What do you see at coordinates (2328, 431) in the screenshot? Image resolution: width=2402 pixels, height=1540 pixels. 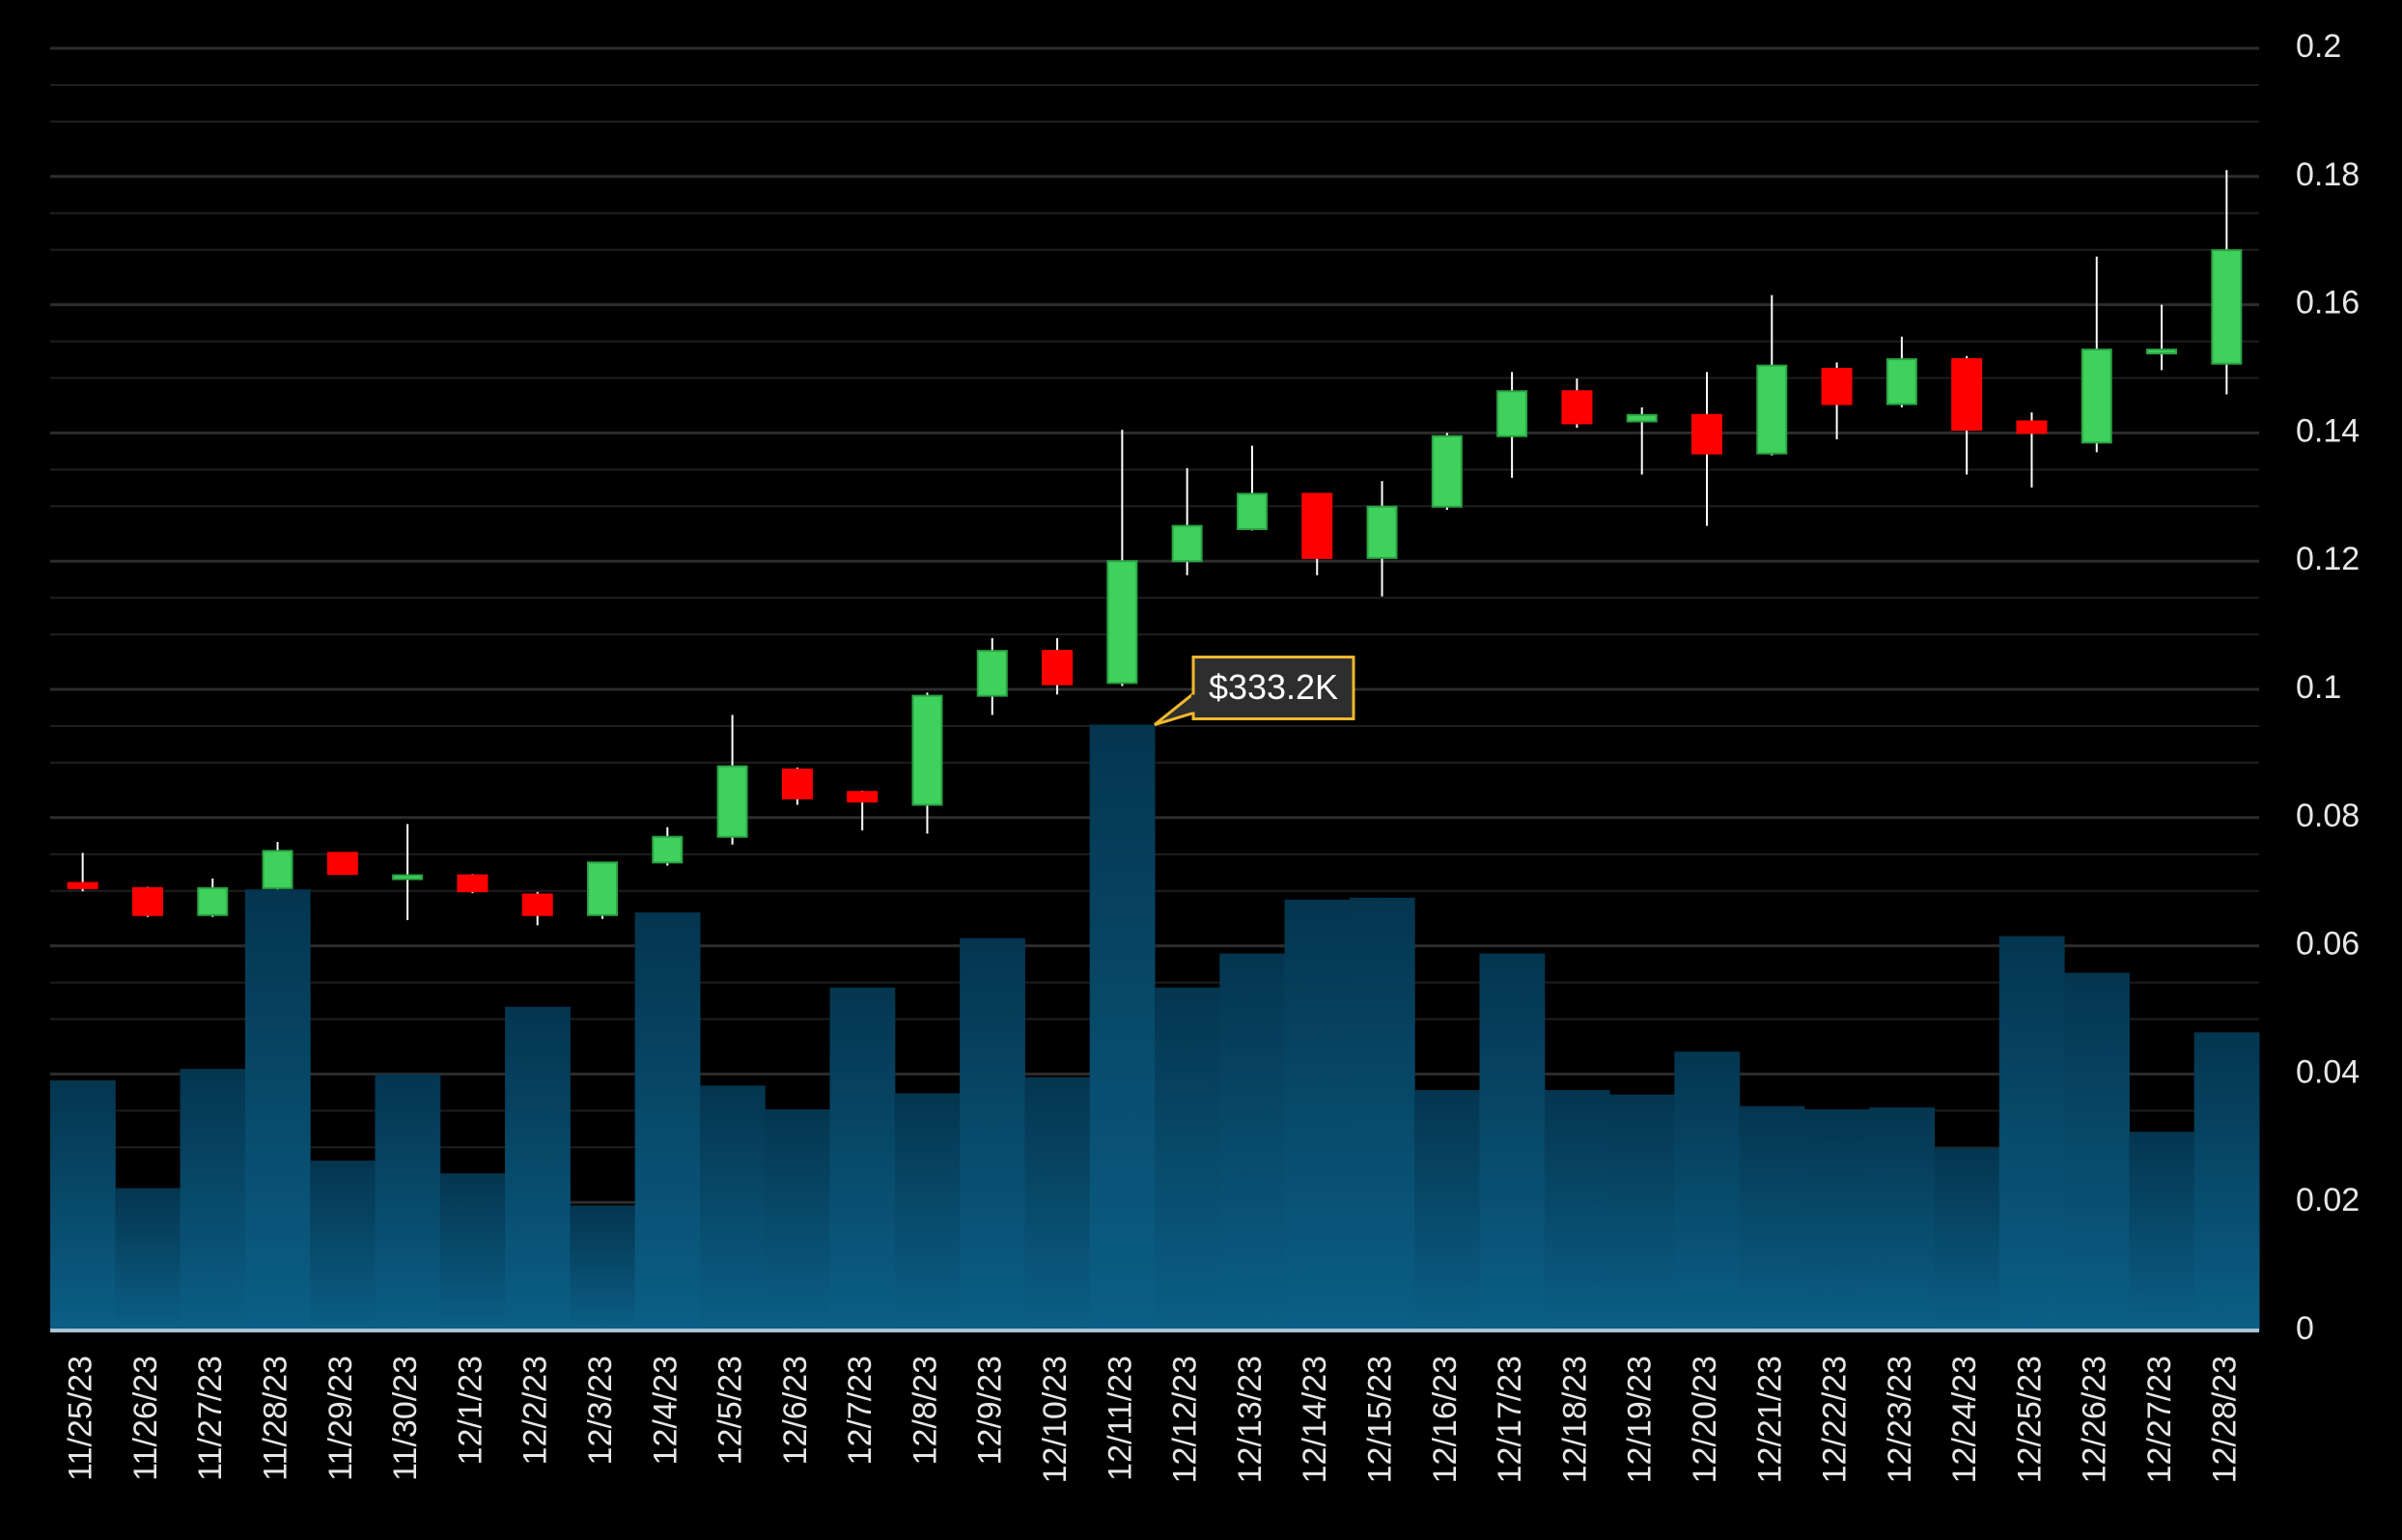 I see `y-tick-label: 0.14` at bounding box center [2328, 431].